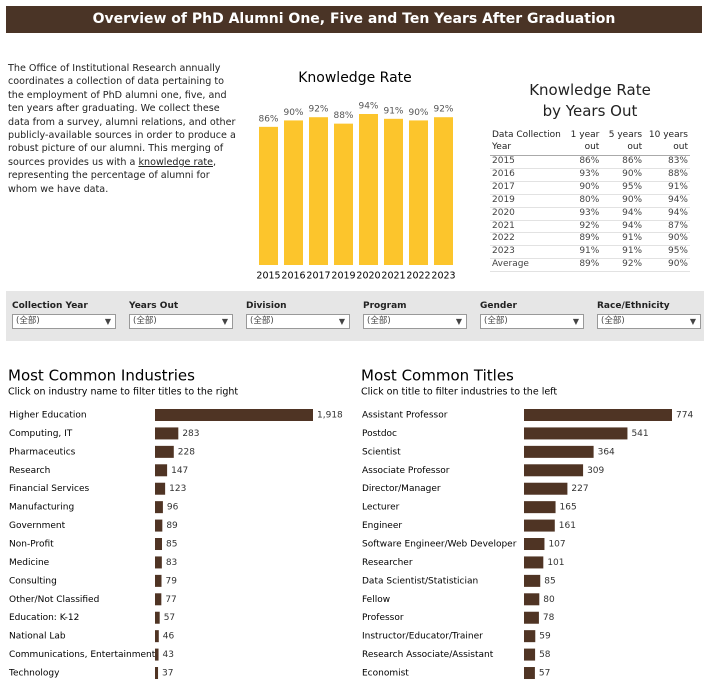 The height and width of the screenshot is (689, 707). I want to click on category-label: Financial Services, so click(49, 489).